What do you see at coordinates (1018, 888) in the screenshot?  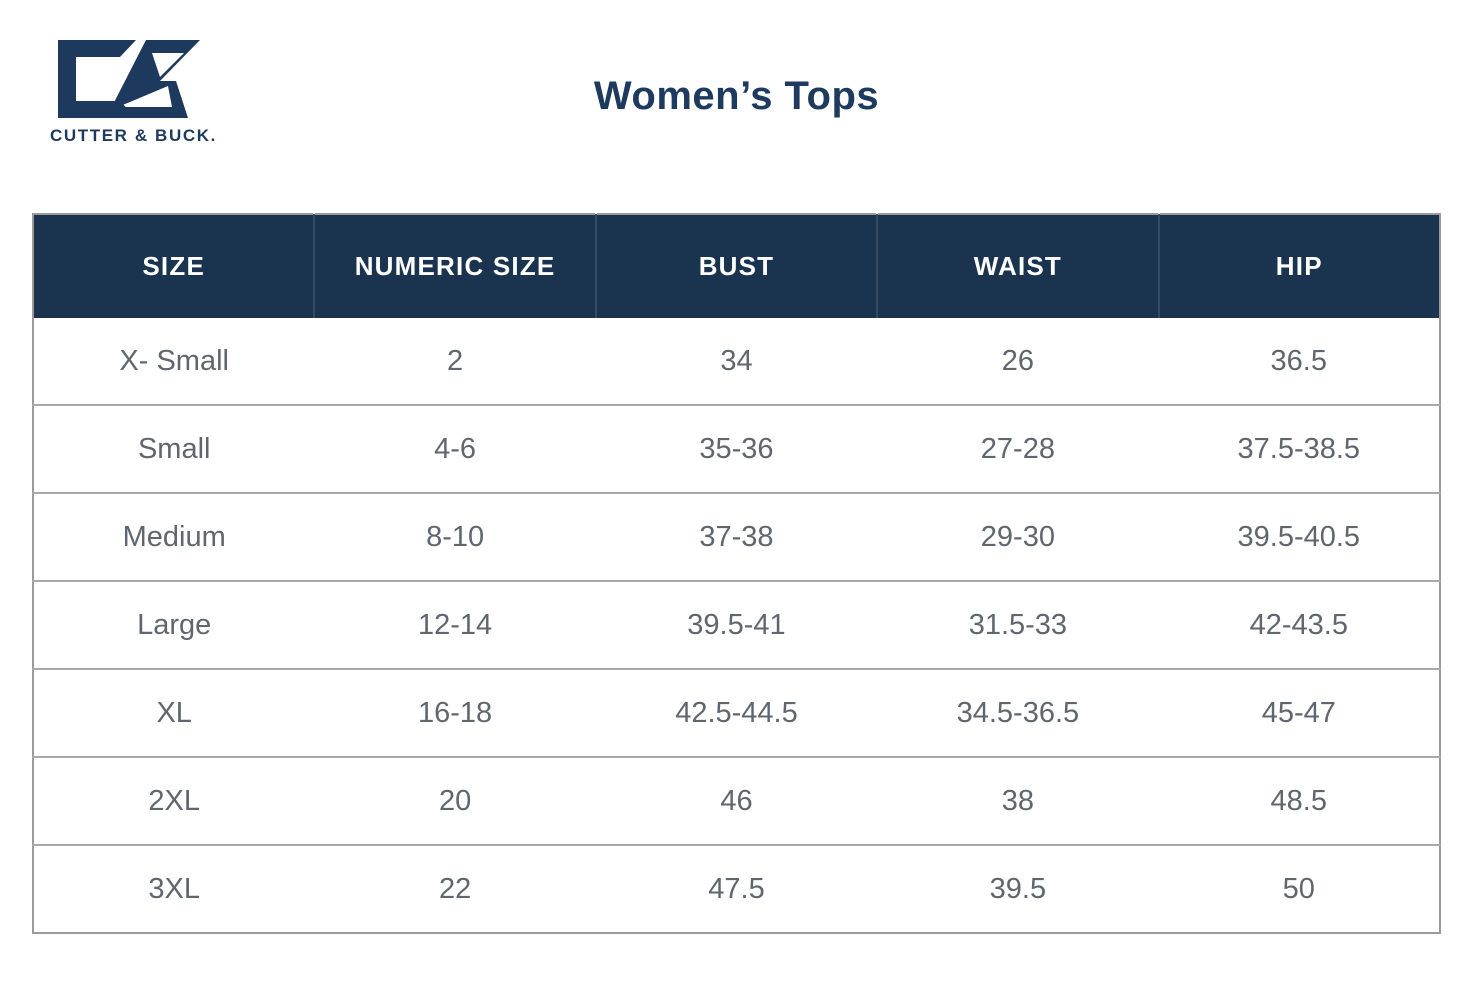 I see `cell-waist: 39.5` at bounding box center [1018, 888].